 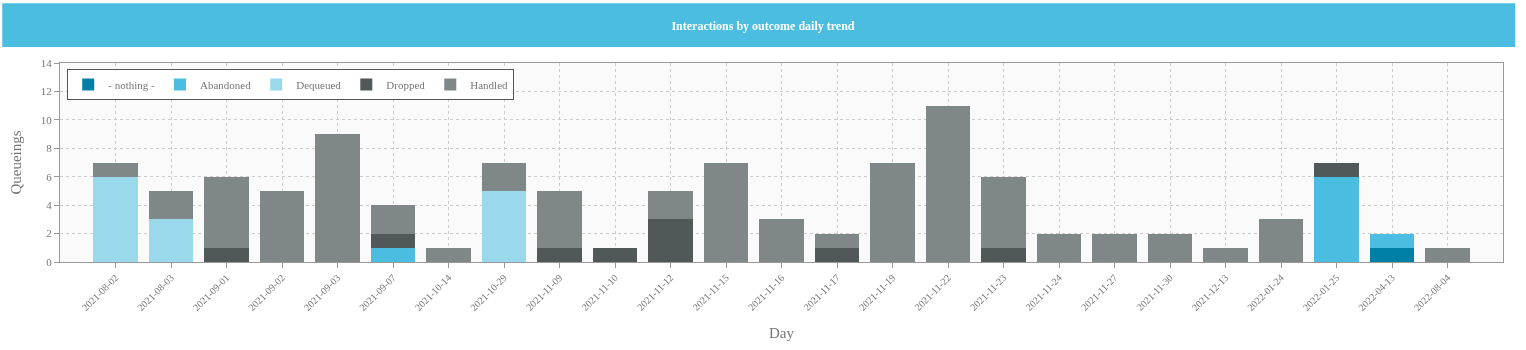 What do you see at coordinates (782, 332) in the screenshot?
I see `x-axis-title: Day` at bounding box center [782, 332].